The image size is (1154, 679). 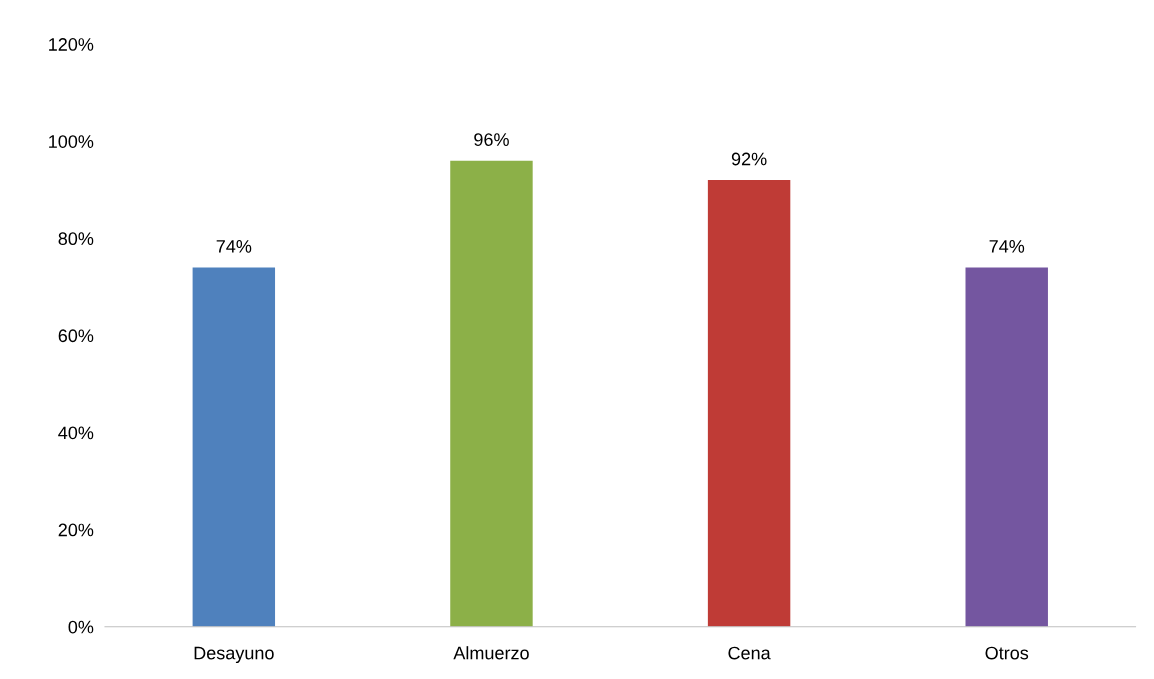 What do you see at coordinates (749, 159) in the screenshot?
I see `data-label: 92%` at bounding box center [749, 159].